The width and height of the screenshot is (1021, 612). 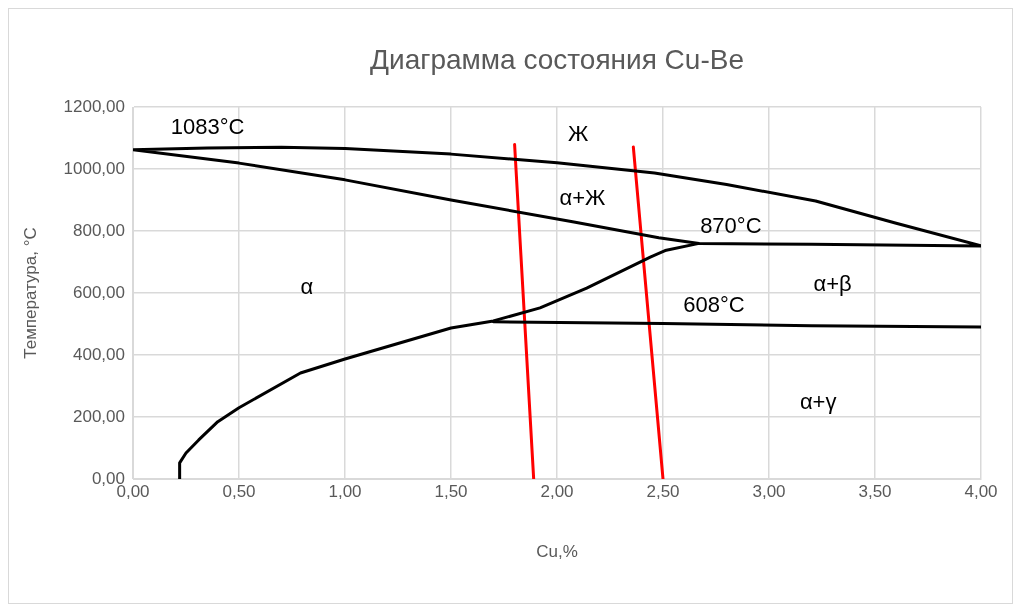 What do you see at coordinates (345, 491) in the screenshot?
I see `x-tick-label: 1,00` at bounding box center [345, 491].